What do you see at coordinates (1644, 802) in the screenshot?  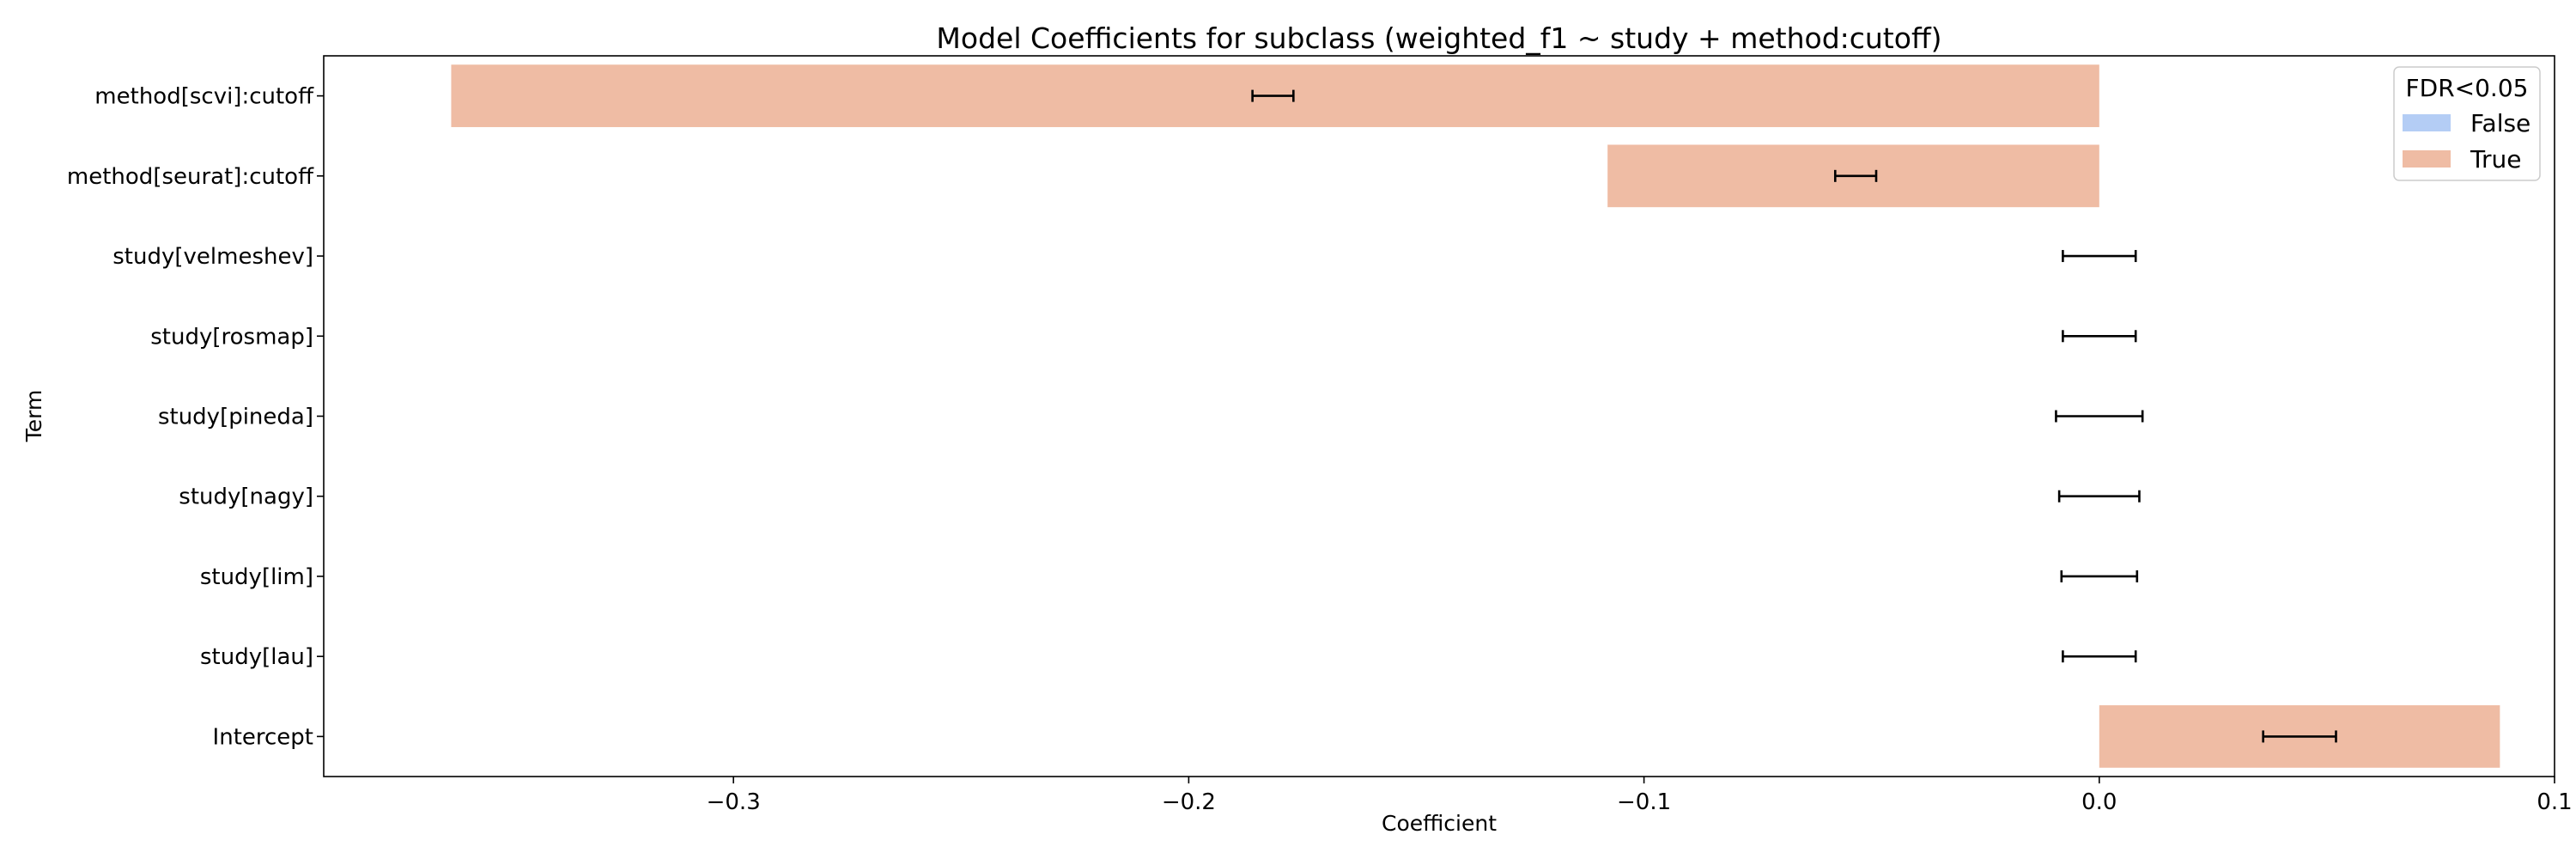 I see `x-tick-label: −0.1` at bounding box center [1644, 802].